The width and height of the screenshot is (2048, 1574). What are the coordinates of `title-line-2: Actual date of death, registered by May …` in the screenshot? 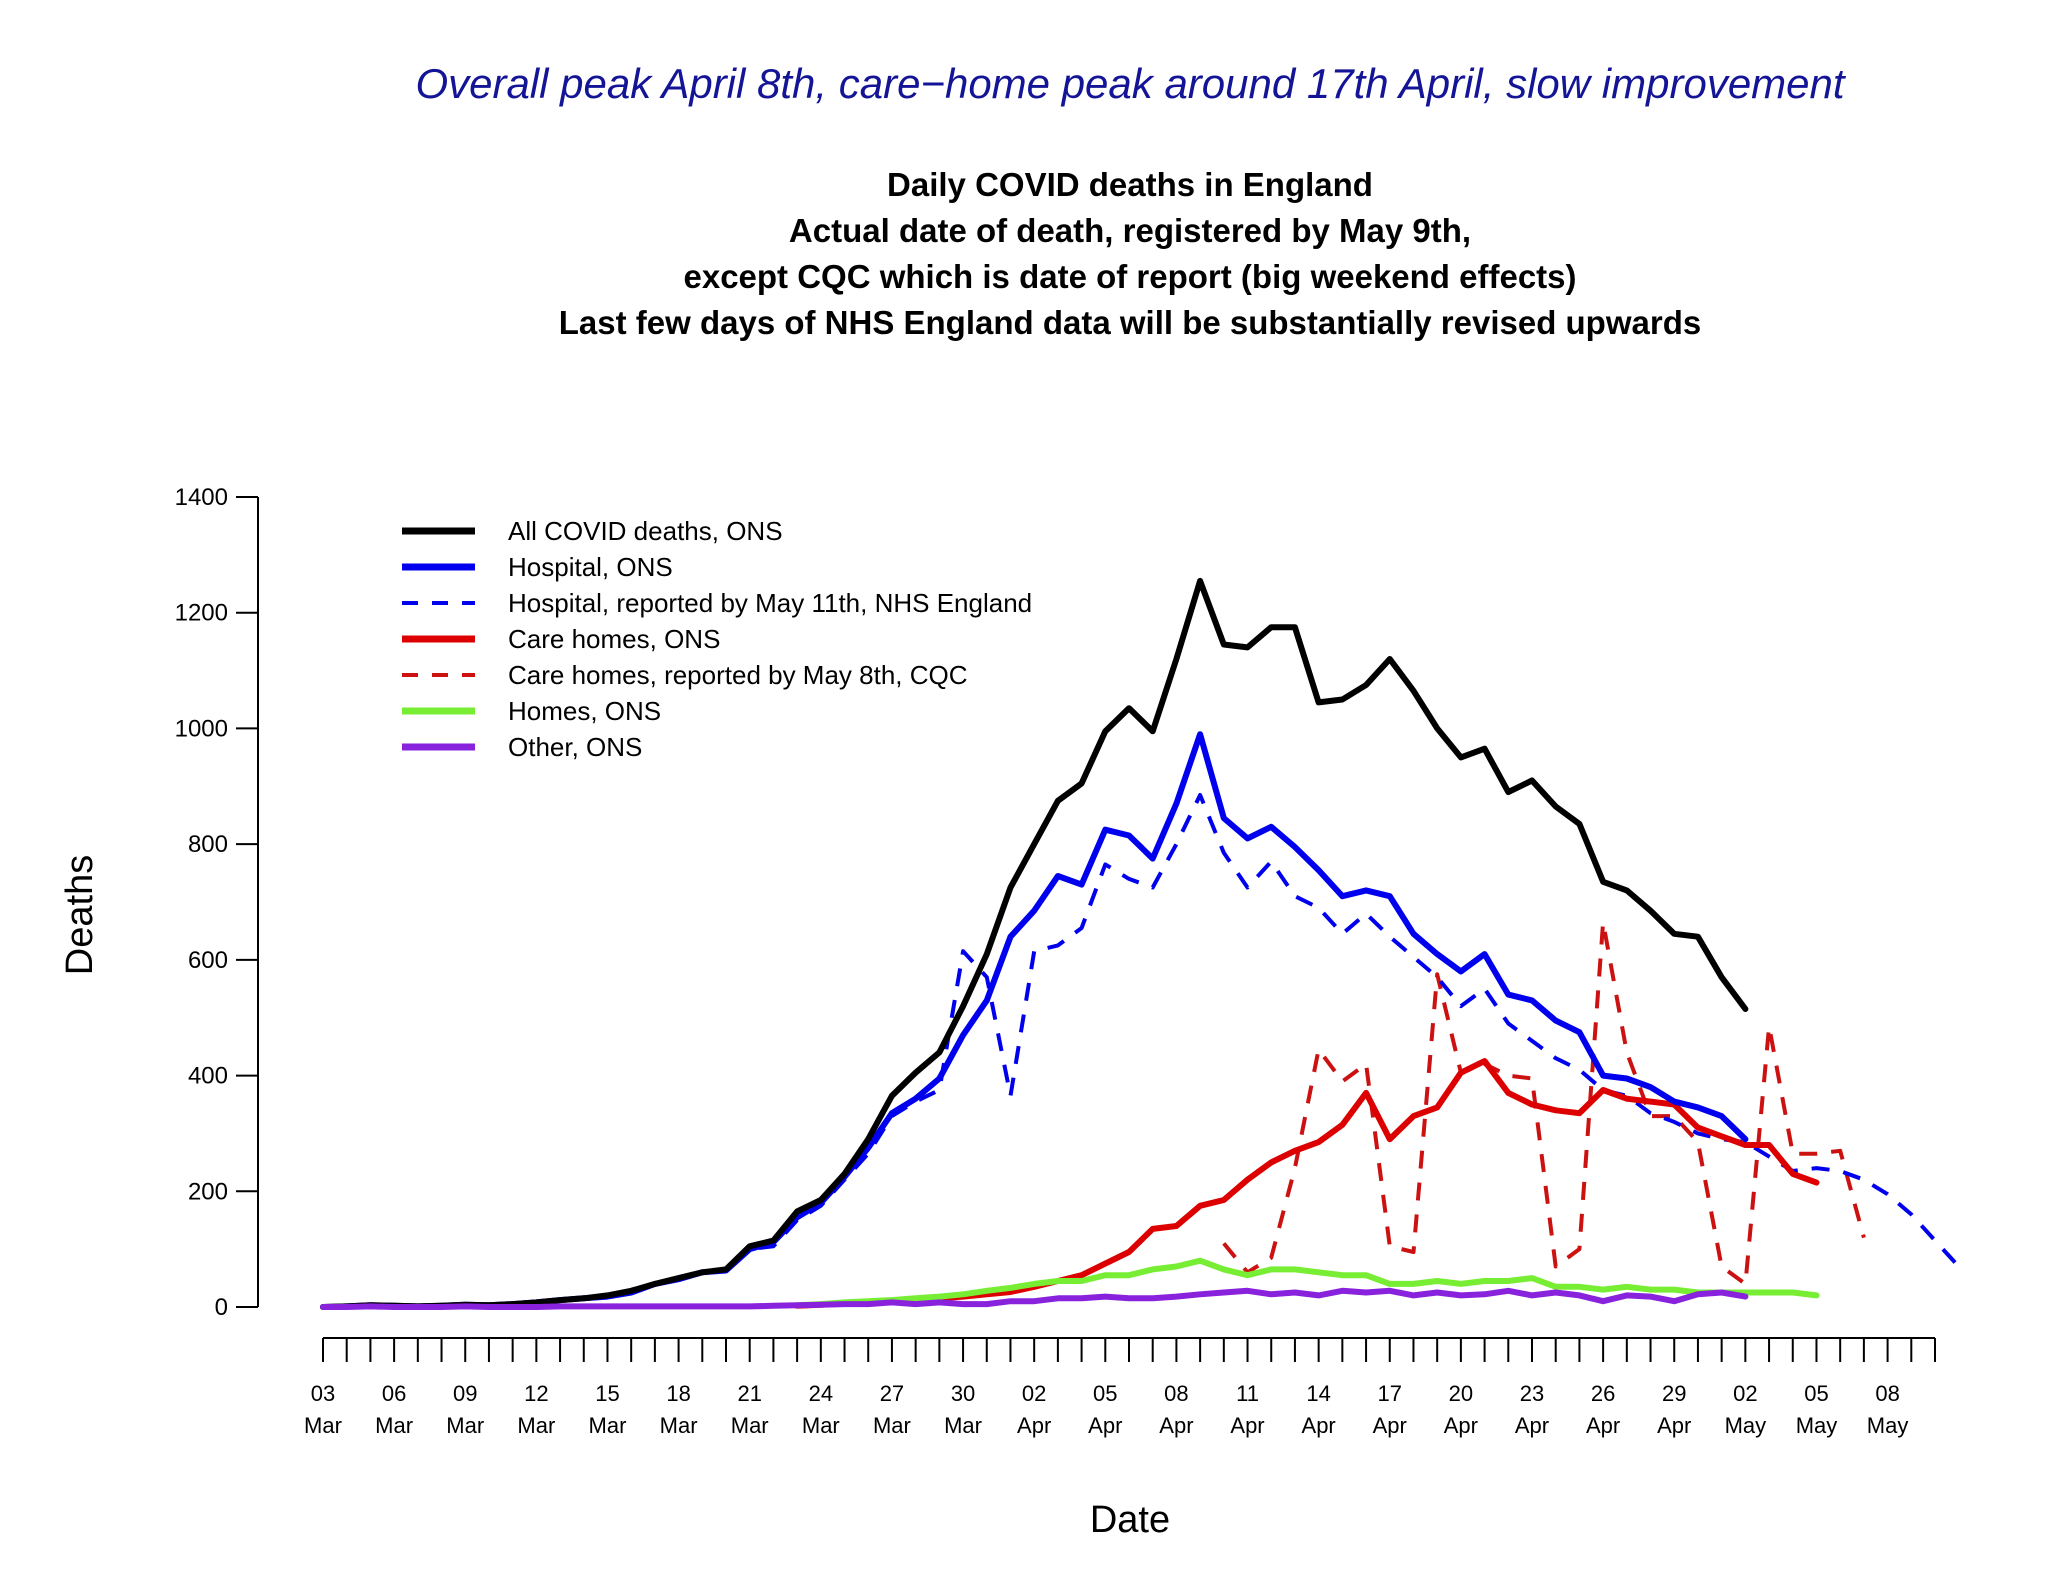 It's located at (1130, 230).